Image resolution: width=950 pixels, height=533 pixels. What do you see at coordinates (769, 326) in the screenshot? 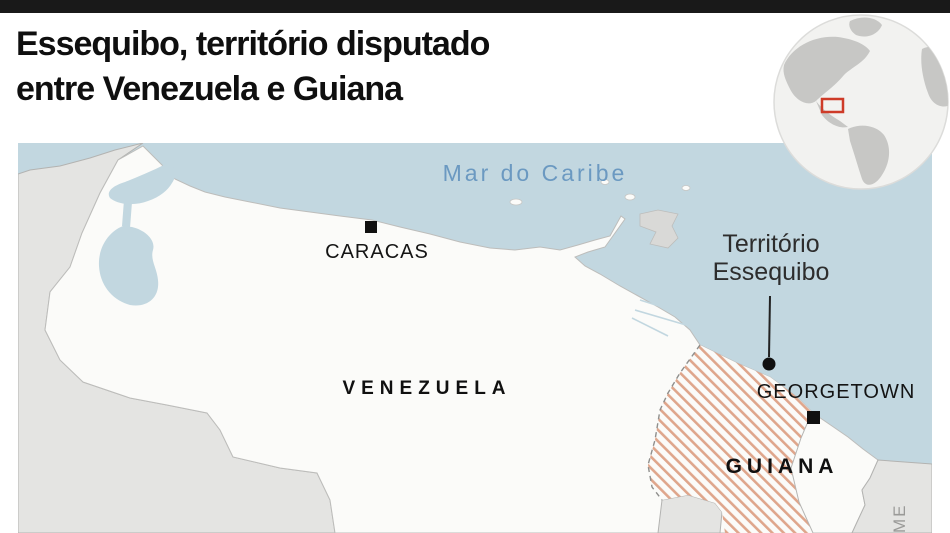
I see `territory-pointer-line` at bounding box center [769, 326].